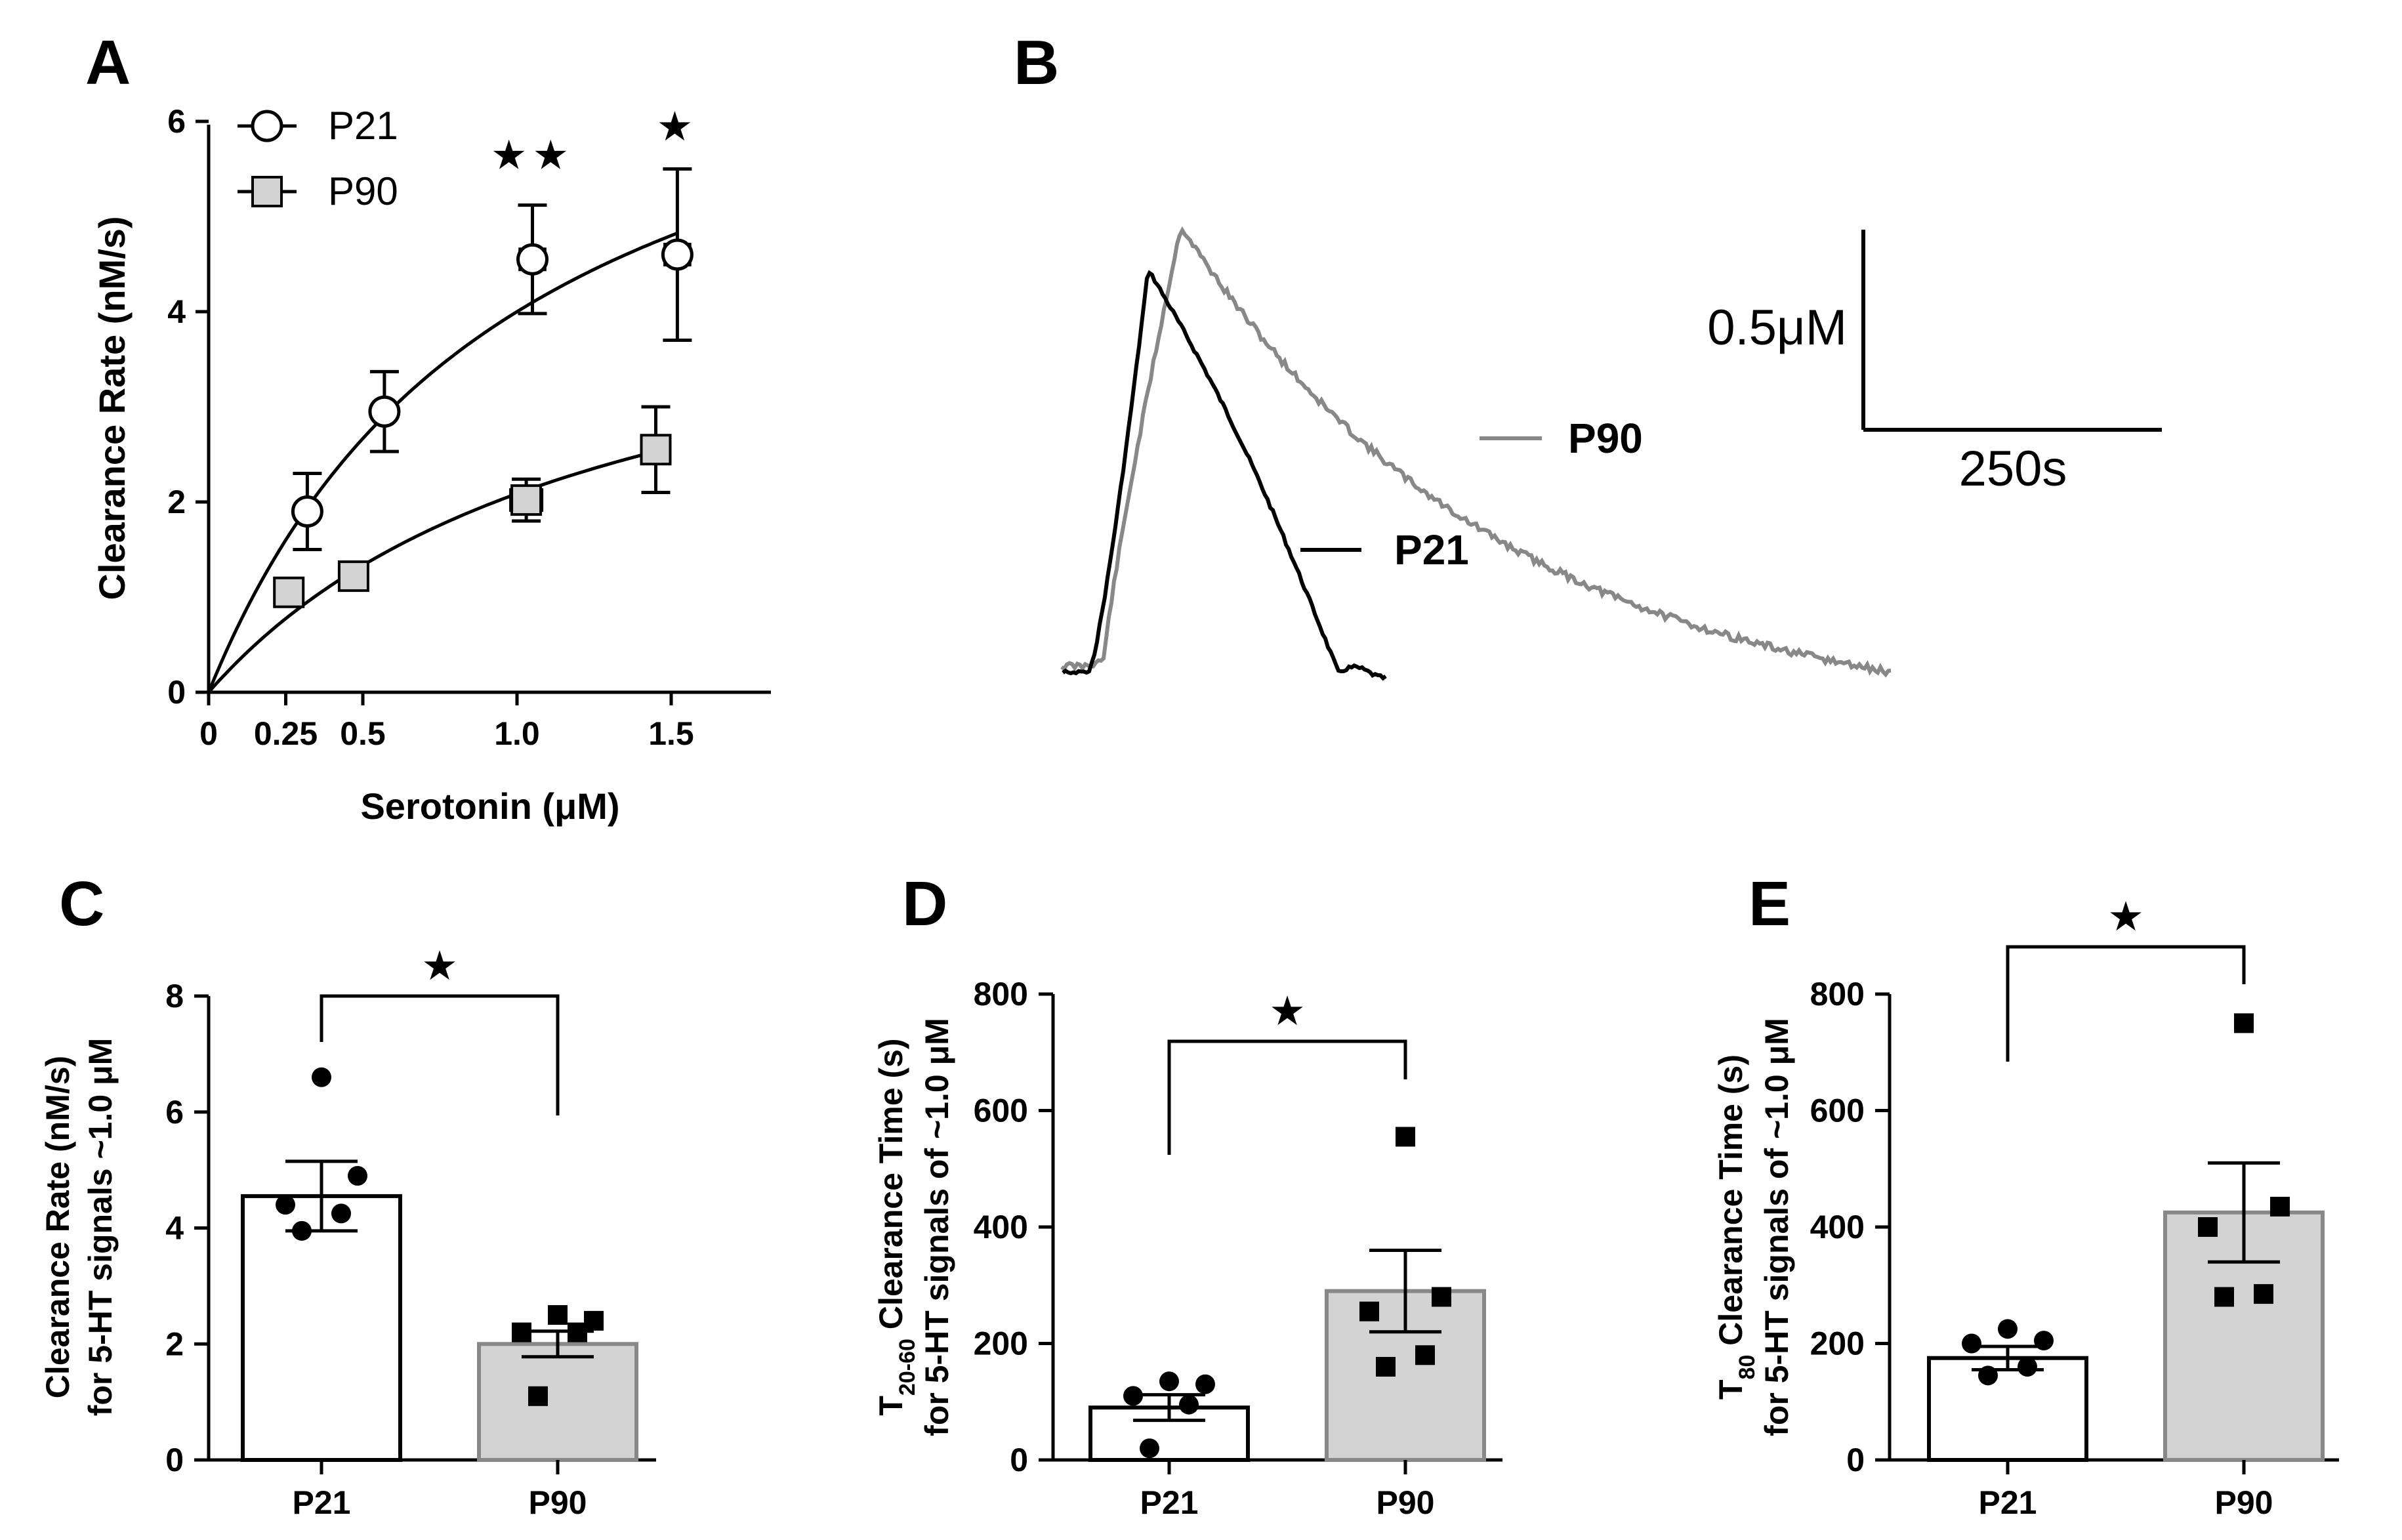  I want to click on panel-e-ylabel-t: T, so click(1730, 1389).